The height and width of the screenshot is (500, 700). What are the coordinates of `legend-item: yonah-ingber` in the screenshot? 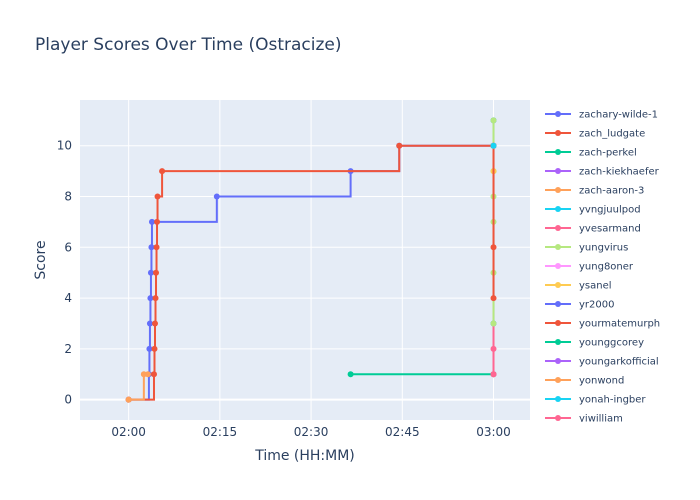 It's located at (595, 400).